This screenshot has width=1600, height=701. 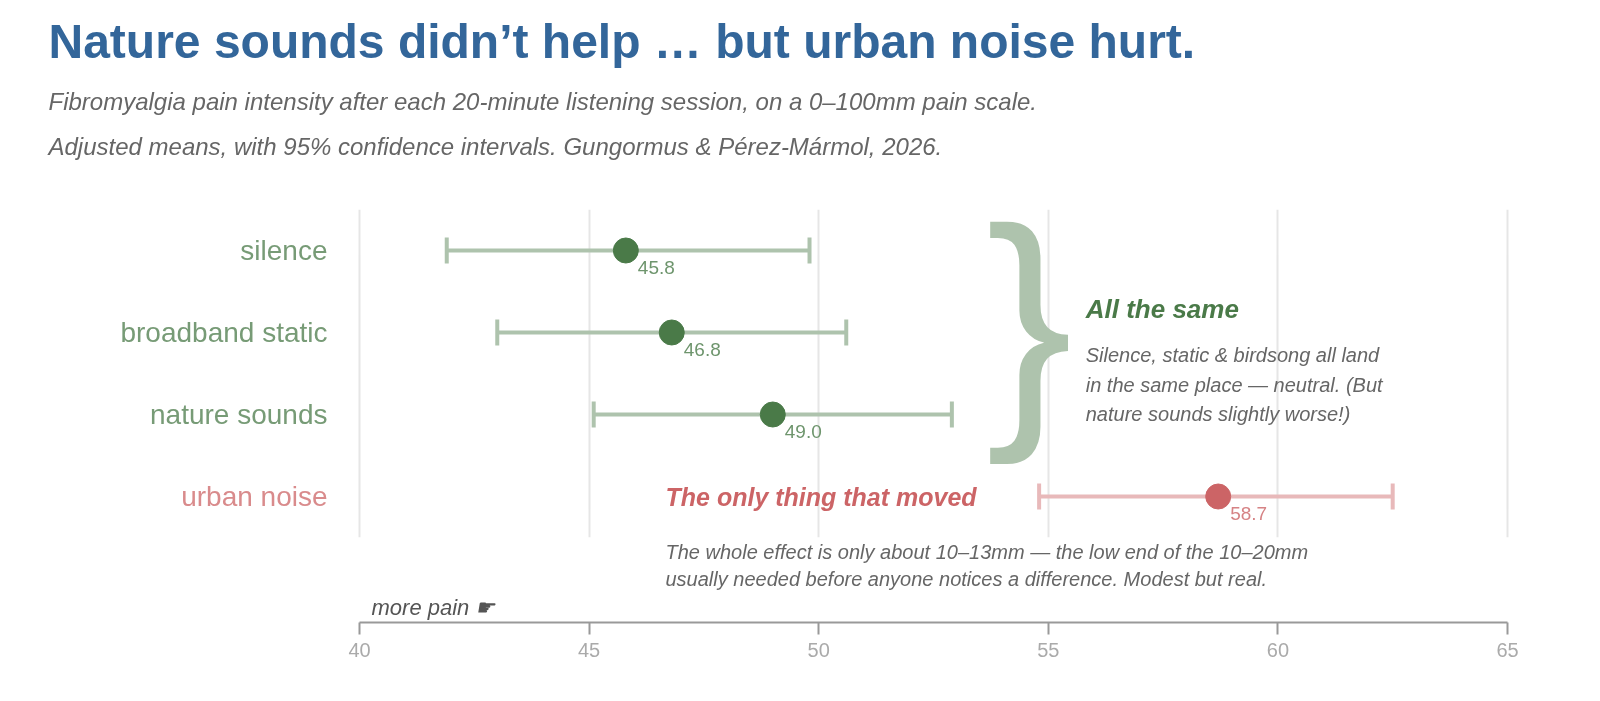 What do you see at coordinates (1161, 309) in the screenshot?
I see `annotation: All the same` at bounding box center [1161, 309].